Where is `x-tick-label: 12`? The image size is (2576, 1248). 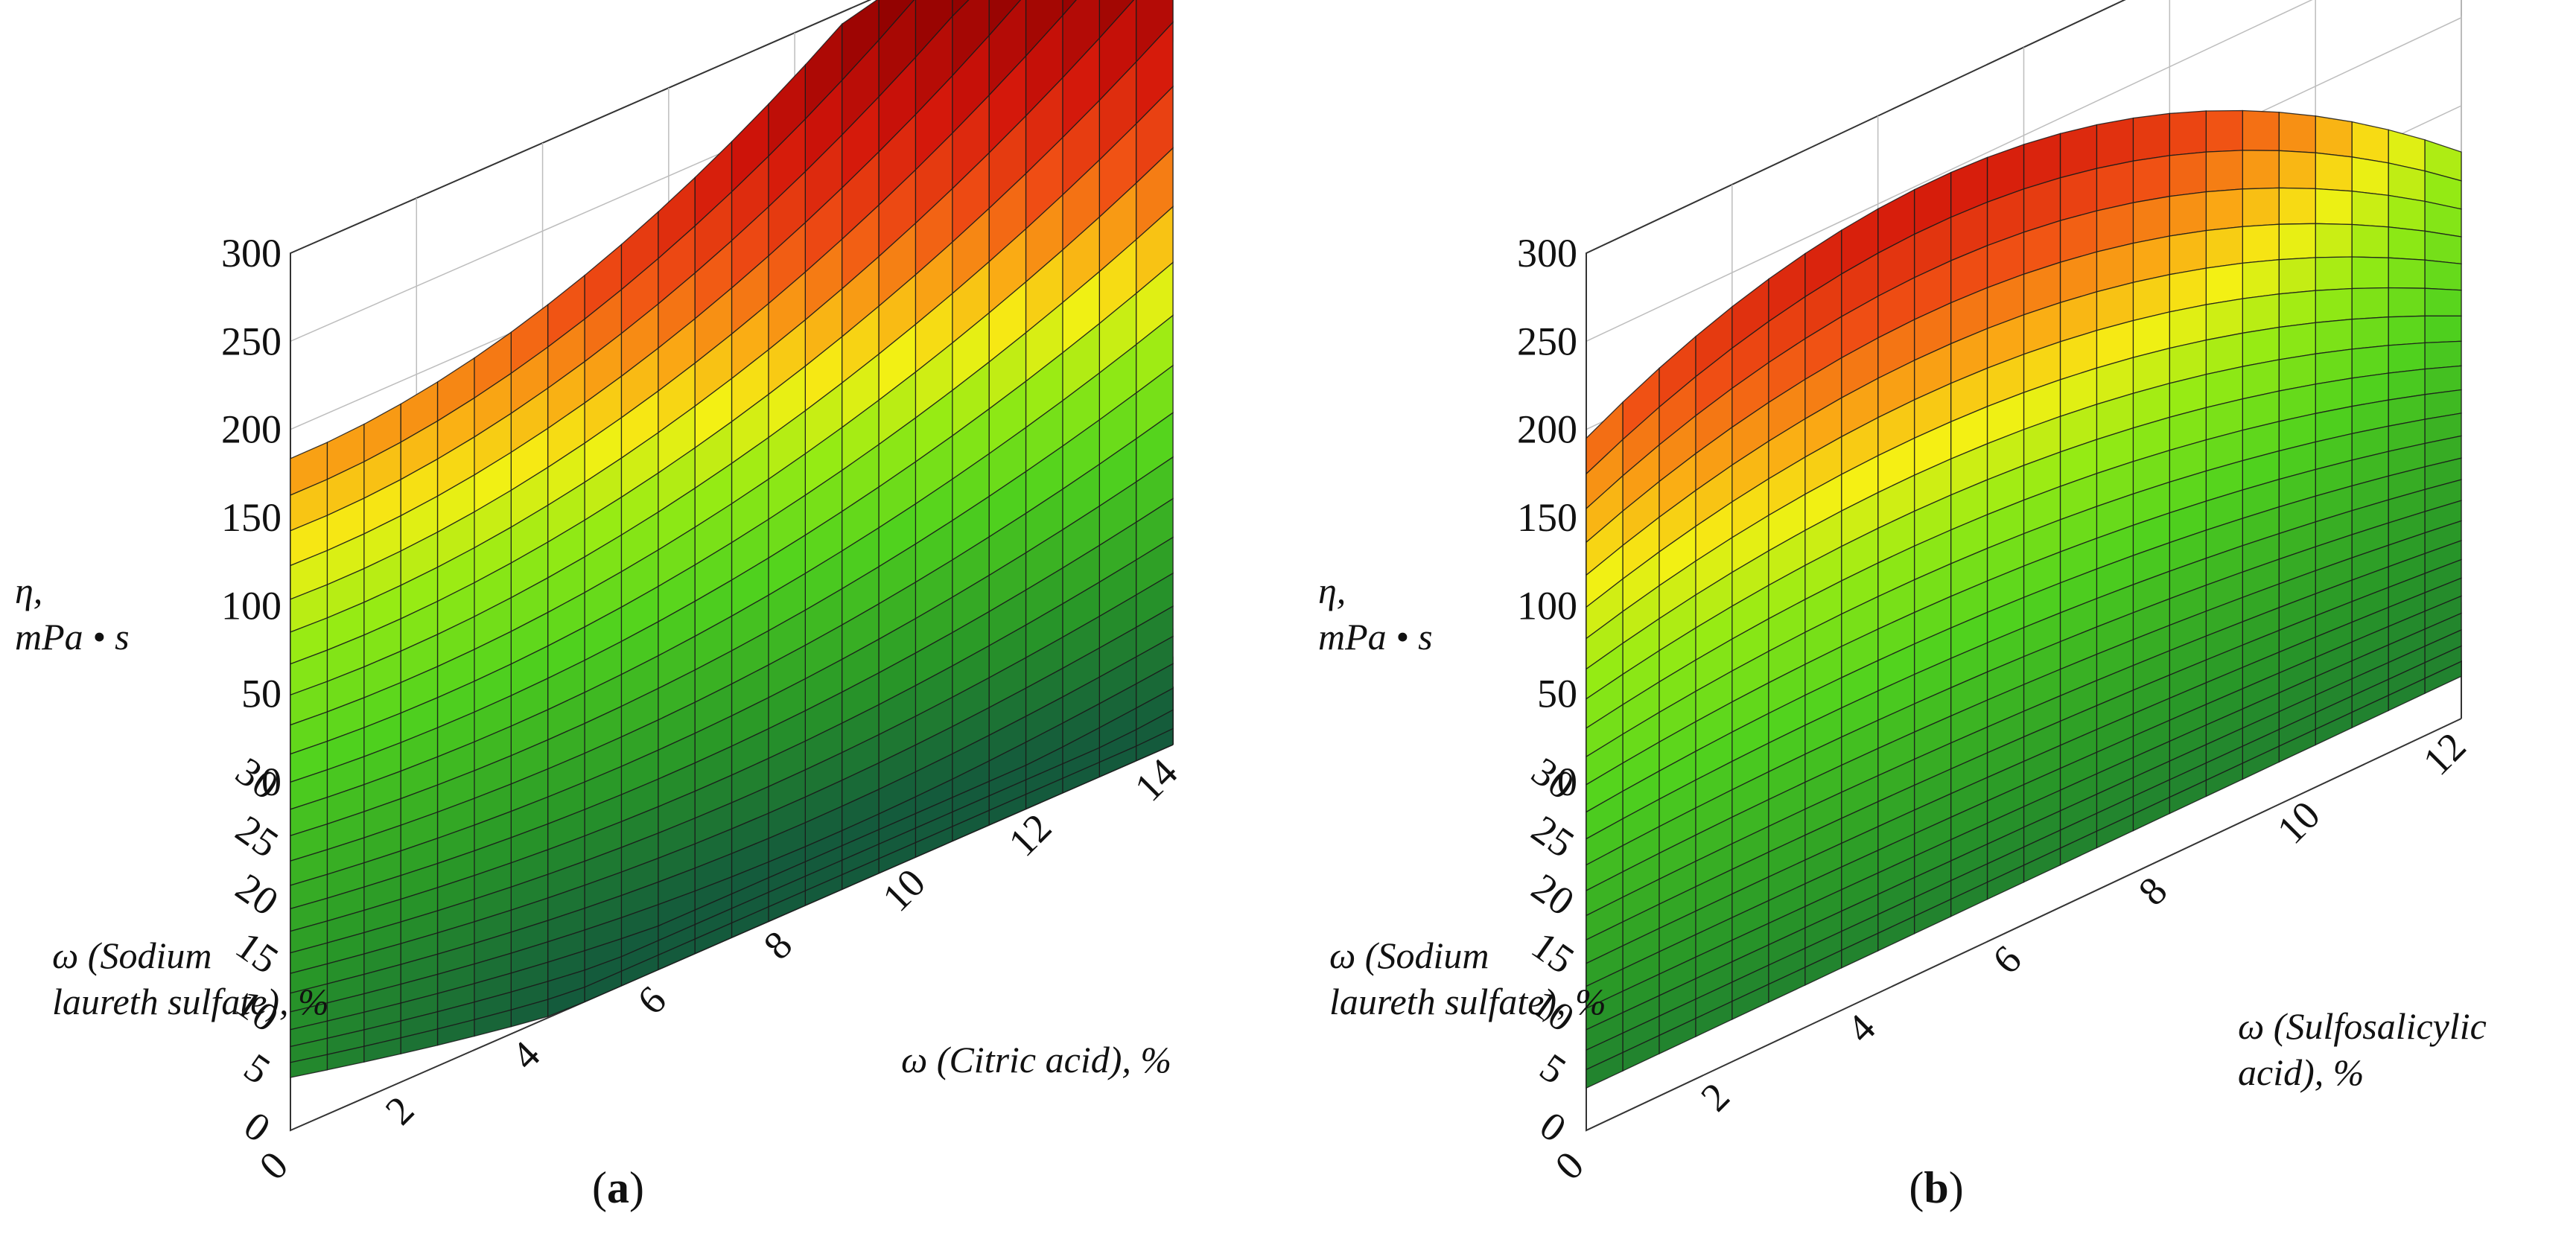
x-tick-label: 12 is located at coordinates (2444, 754).